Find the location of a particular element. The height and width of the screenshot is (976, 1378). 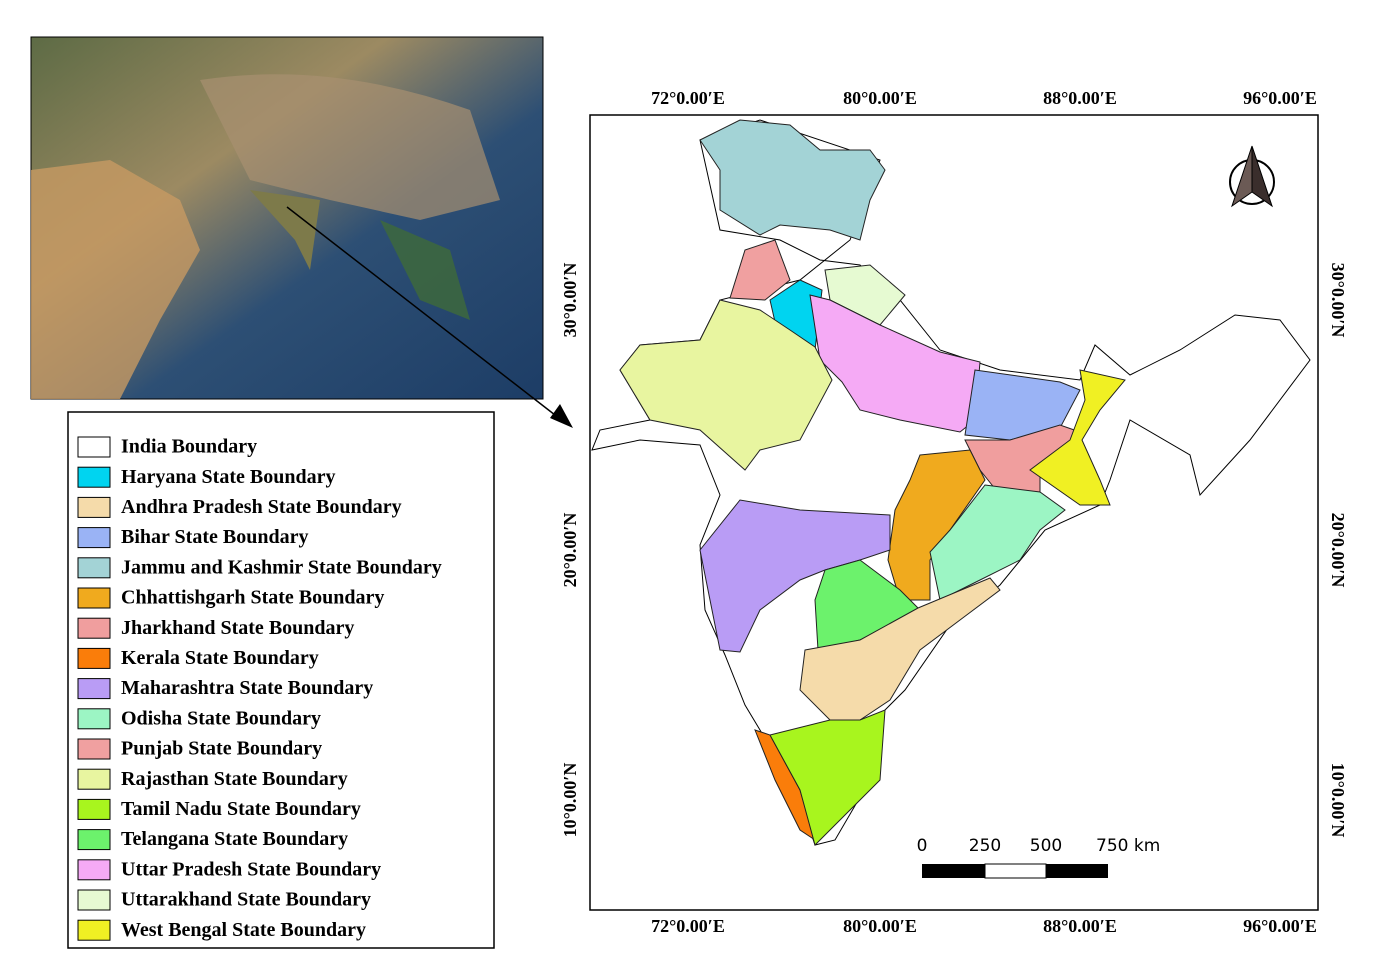

scale-label: 0 is located at coordinates (922, 846).